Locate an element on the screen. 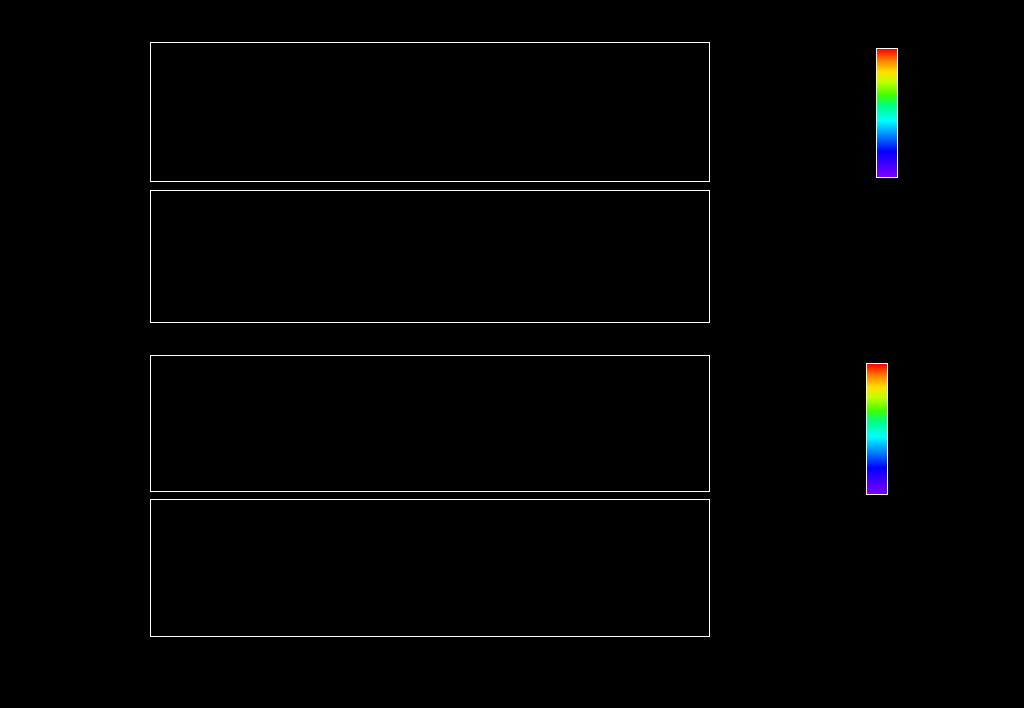 The width and height of the screenshot is (1024, 708). colorbar2-gradient is located at coordinates (877, 429).